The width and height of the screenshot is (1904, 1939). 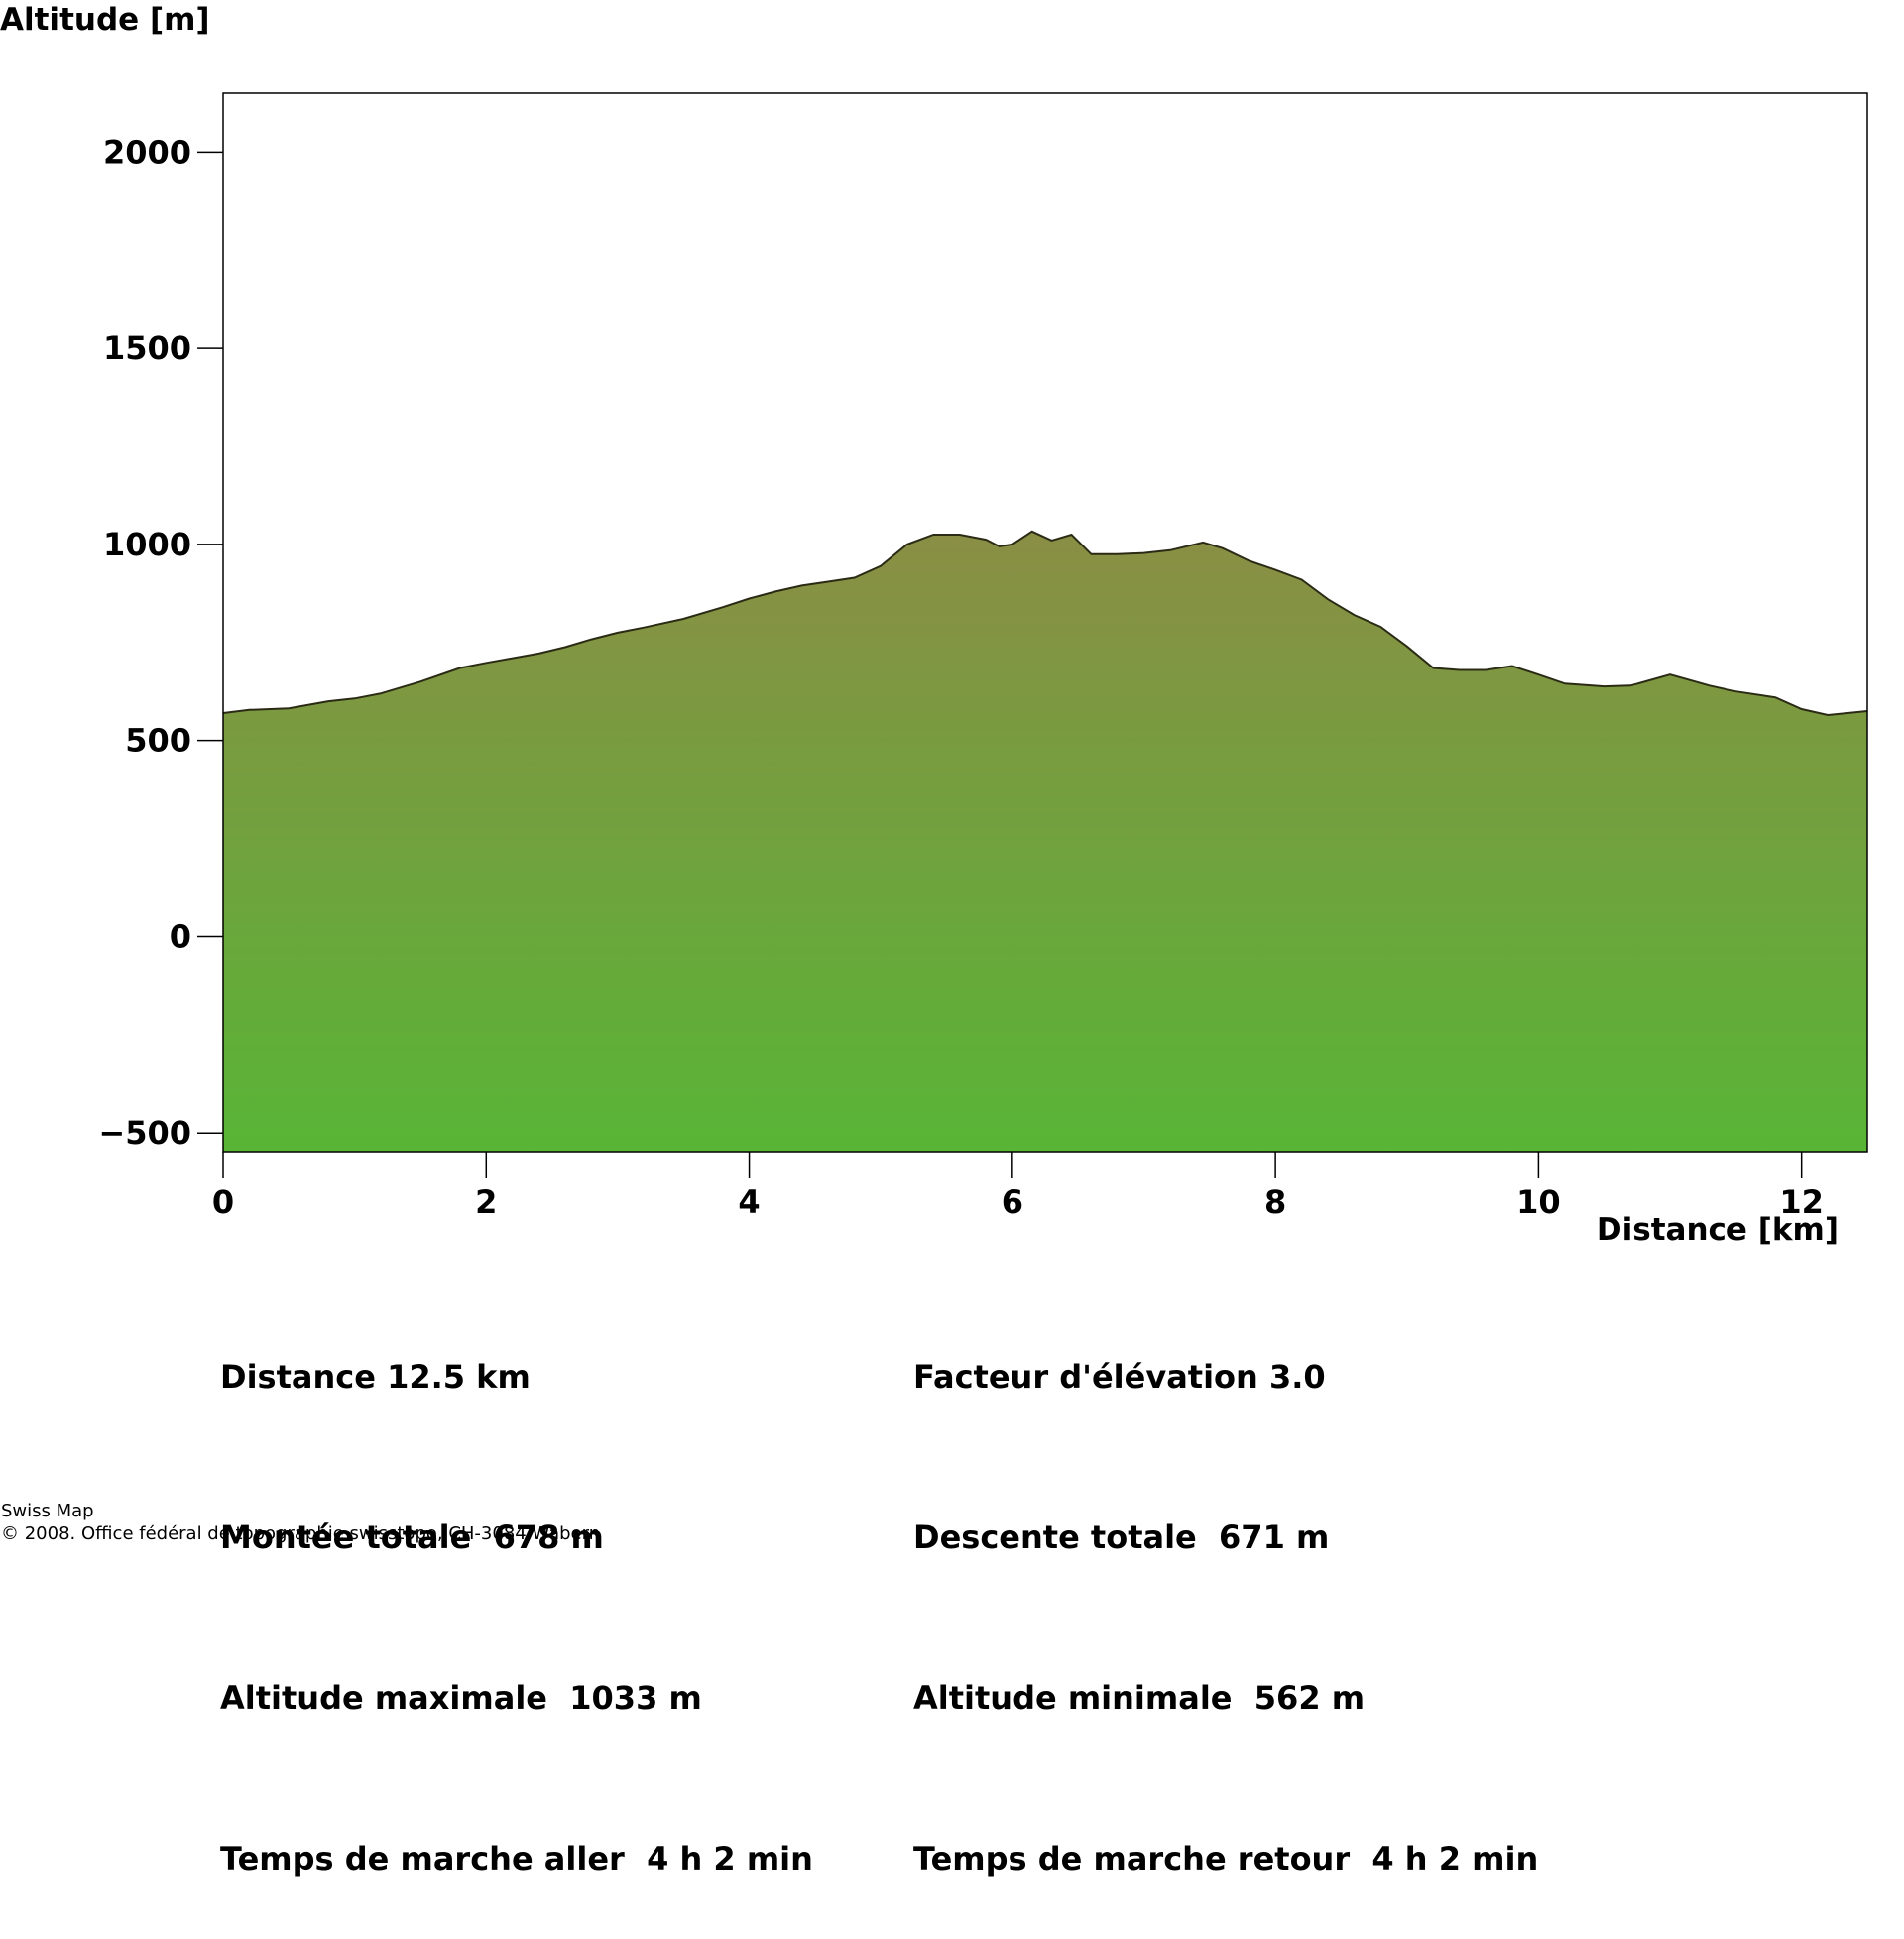 What do you see at coordinates (147, 348) in the screenshot?
I see `y-tick-label: 1500` at bounding box center [147, 348].